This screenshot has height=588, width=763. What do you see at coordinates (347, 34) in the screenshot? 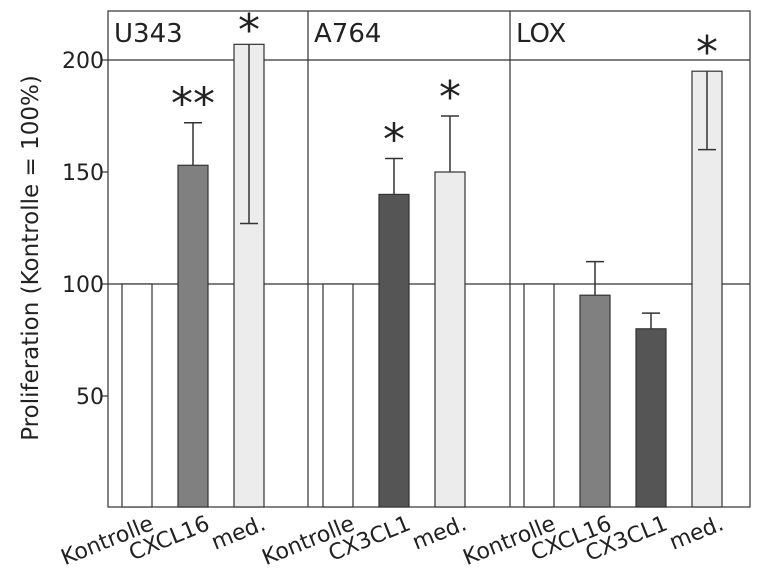
I see `panel-label: A764` at bounding box center [347, 34].